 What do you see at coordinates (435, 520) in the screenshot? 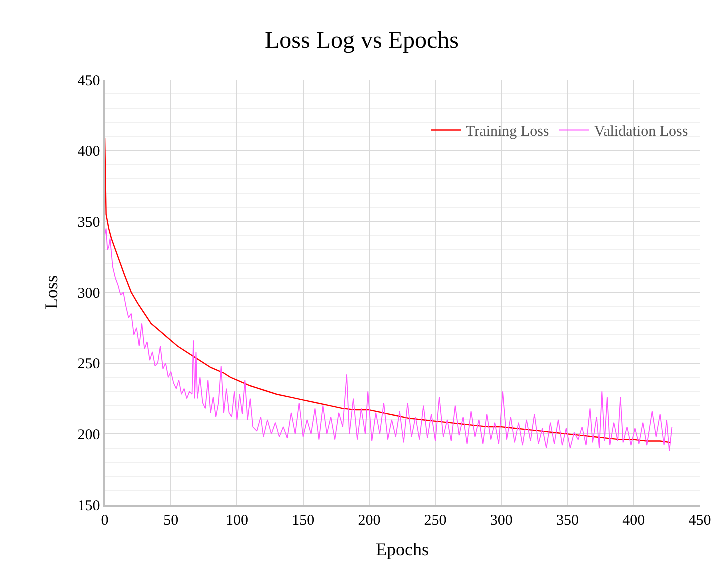
I see `x-tick-label: 250` at bounding box center [435, 520].